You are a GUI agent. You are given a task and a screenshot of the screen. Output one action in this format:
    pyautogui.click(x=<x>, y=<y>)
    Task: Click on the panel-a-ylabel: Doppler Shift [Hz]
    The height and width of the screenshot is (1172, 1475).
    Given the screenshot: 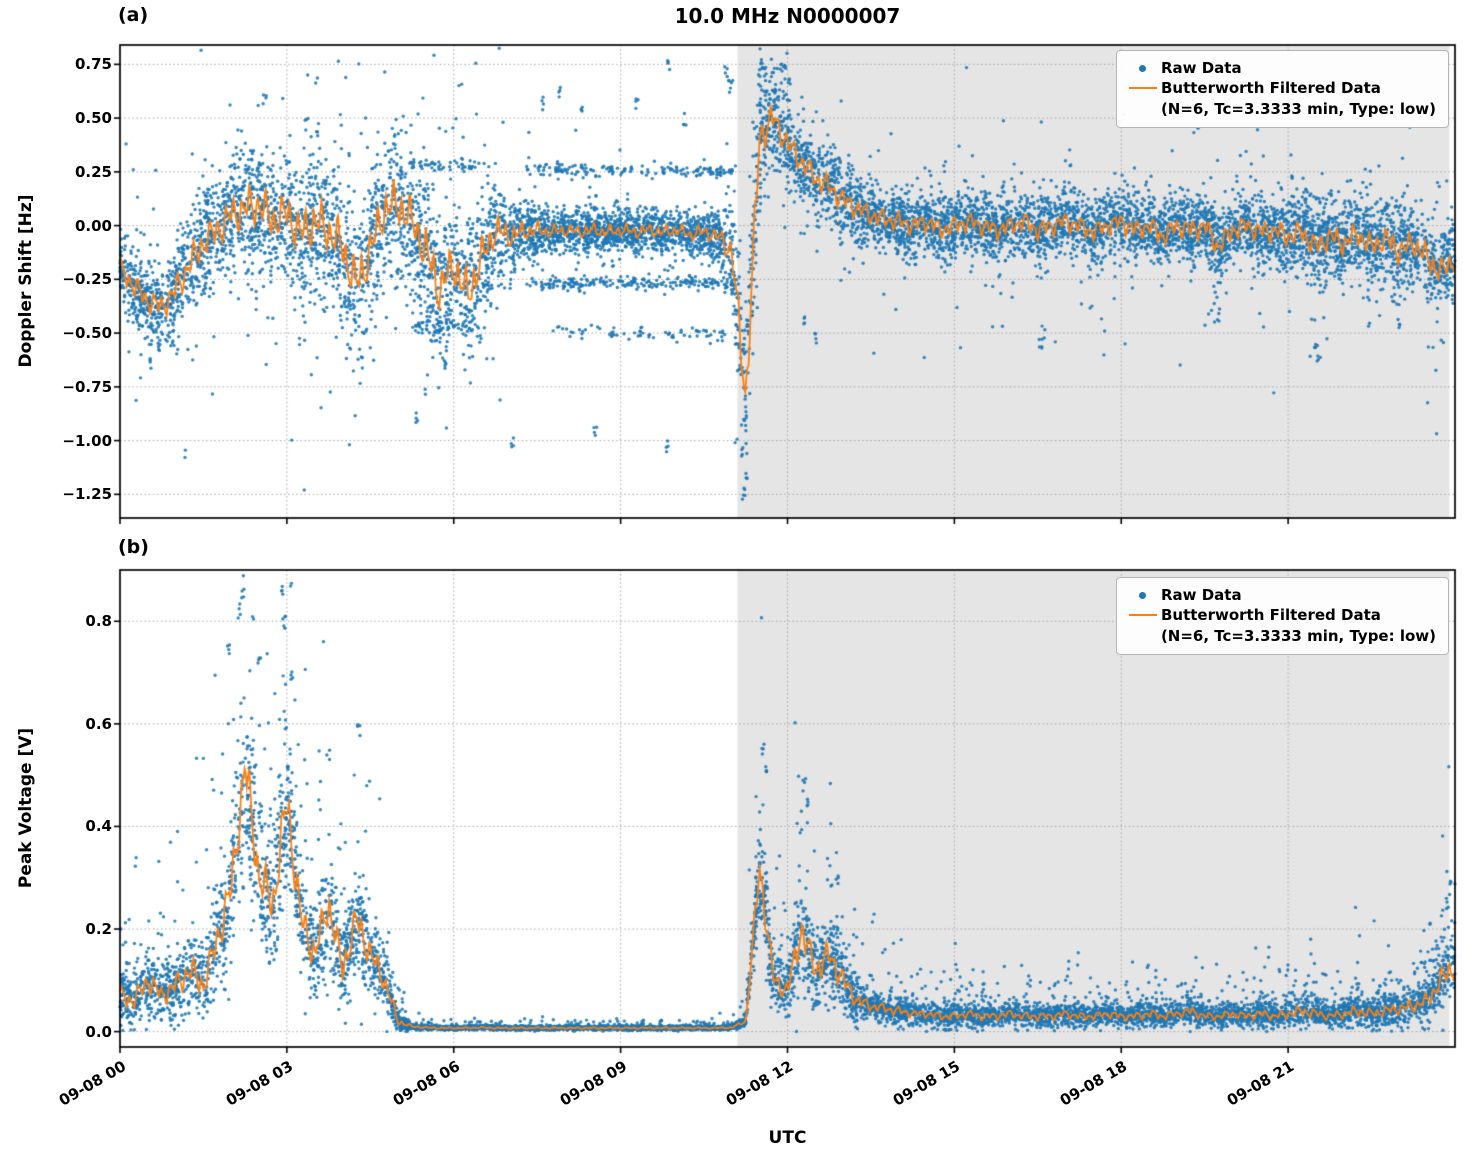 What is the action you would take?
    pyautogui.click(x=26, y=281)
    